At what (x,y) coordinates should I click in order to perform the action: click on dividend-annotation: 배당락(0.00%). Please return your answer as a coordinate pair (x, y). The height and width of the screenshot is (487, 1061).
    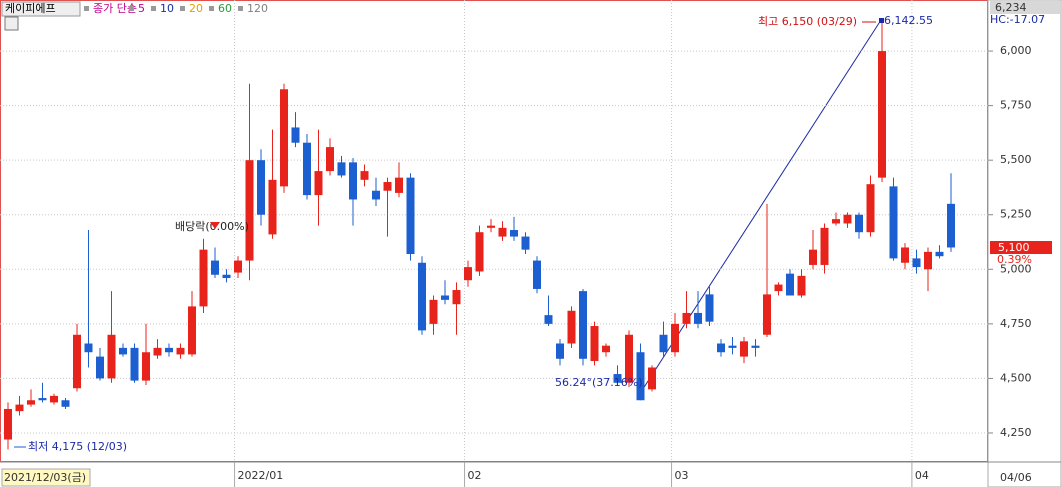
    Looking at the image, I should click on (212, 226).